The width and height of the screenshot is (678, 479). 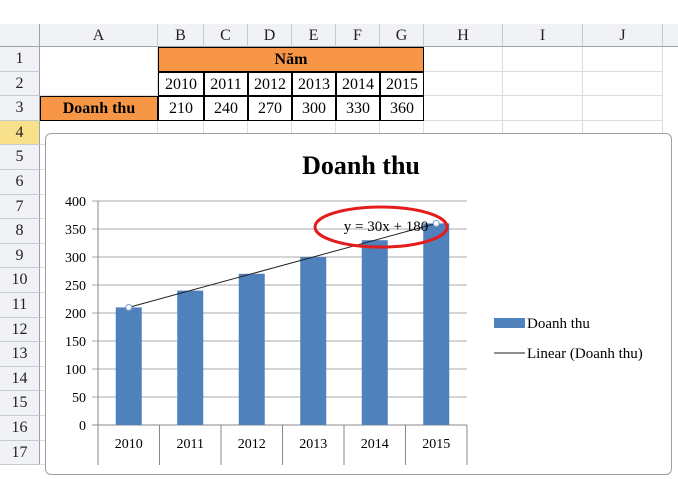 I want to click on highlight-ellipse, so click(x=381, y=227).